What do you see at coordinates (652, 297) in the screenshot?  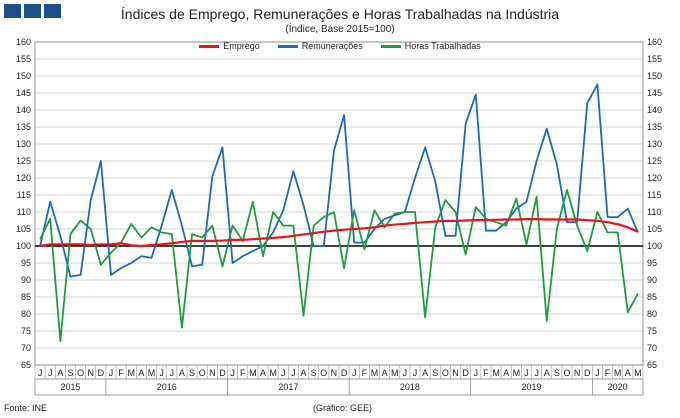 I see `y-tick-label-right: 85` at bounding box center [652, 297].